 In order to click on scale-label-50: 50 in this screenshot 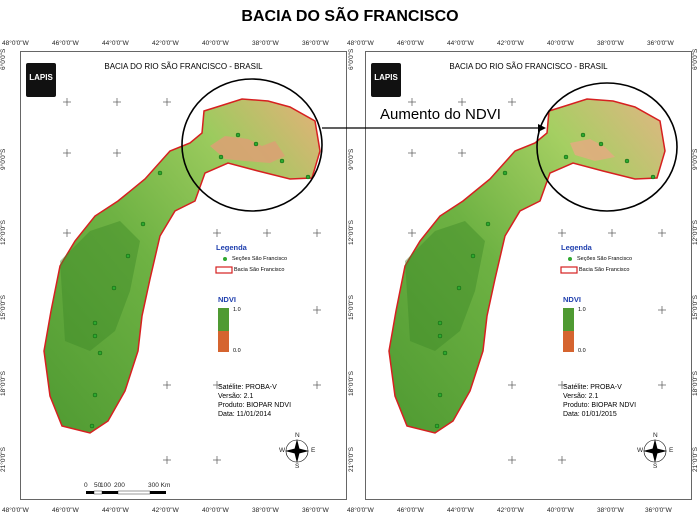, I will do `click(98, 485)`.